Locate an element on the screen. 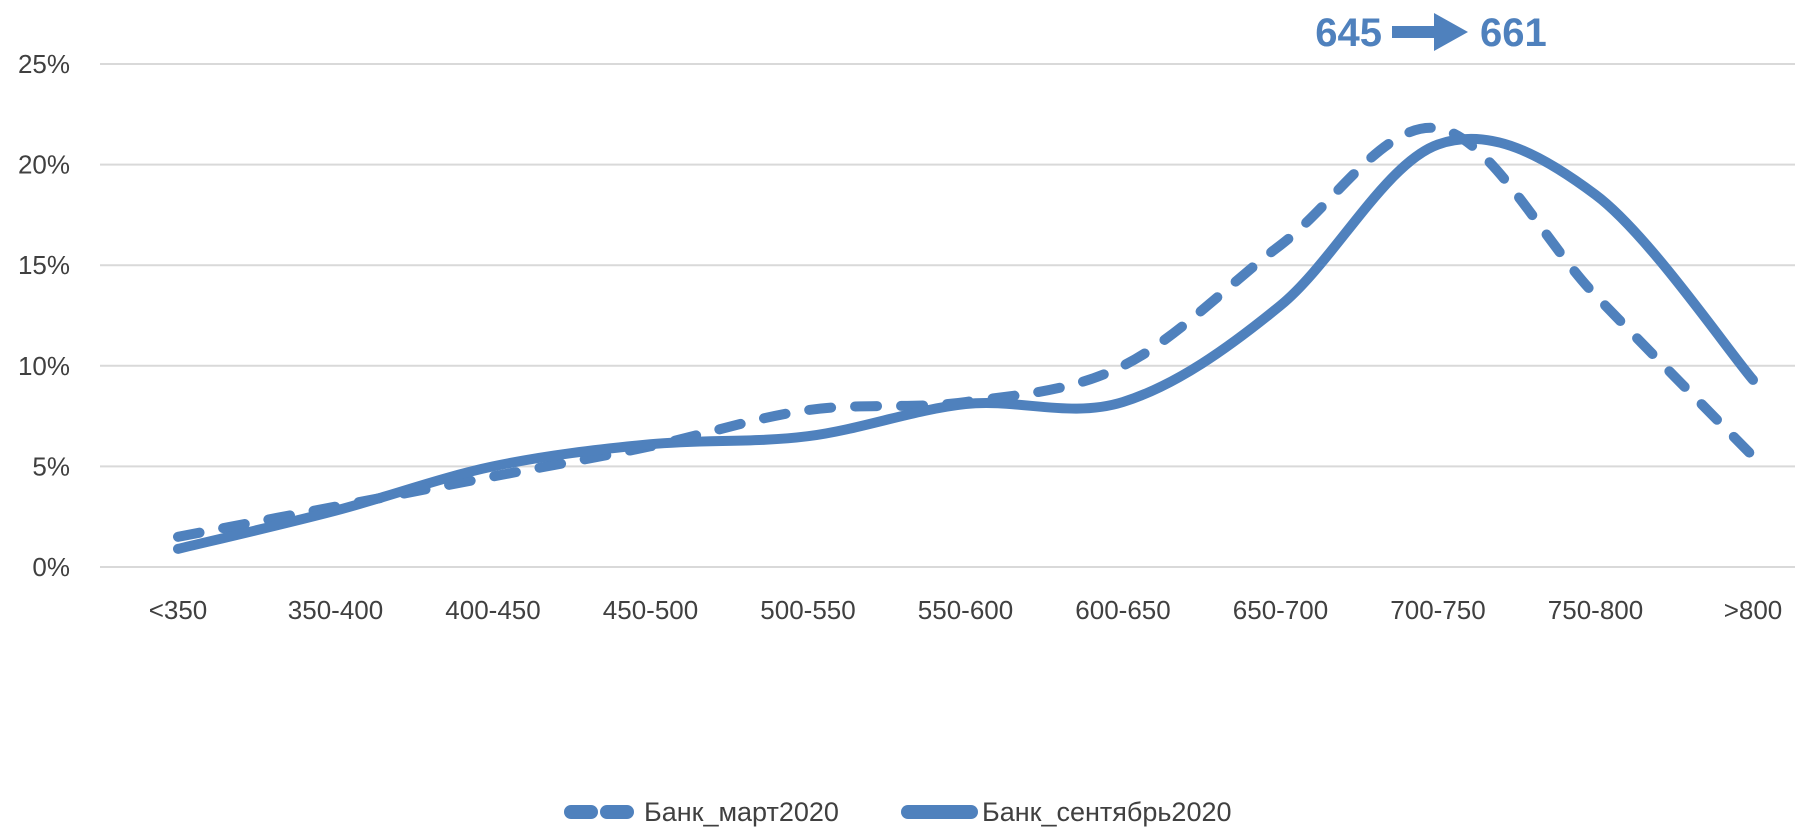  y-tick-label: 20% is located at coordinates (44, 165).